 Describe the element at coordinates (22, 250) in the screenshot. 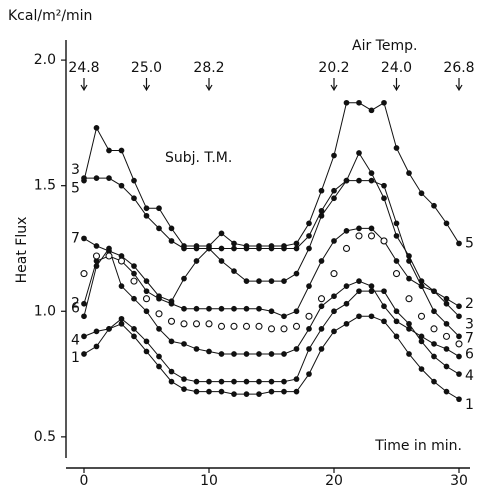

I see `y-axis-title: Heat Flux` at that location.